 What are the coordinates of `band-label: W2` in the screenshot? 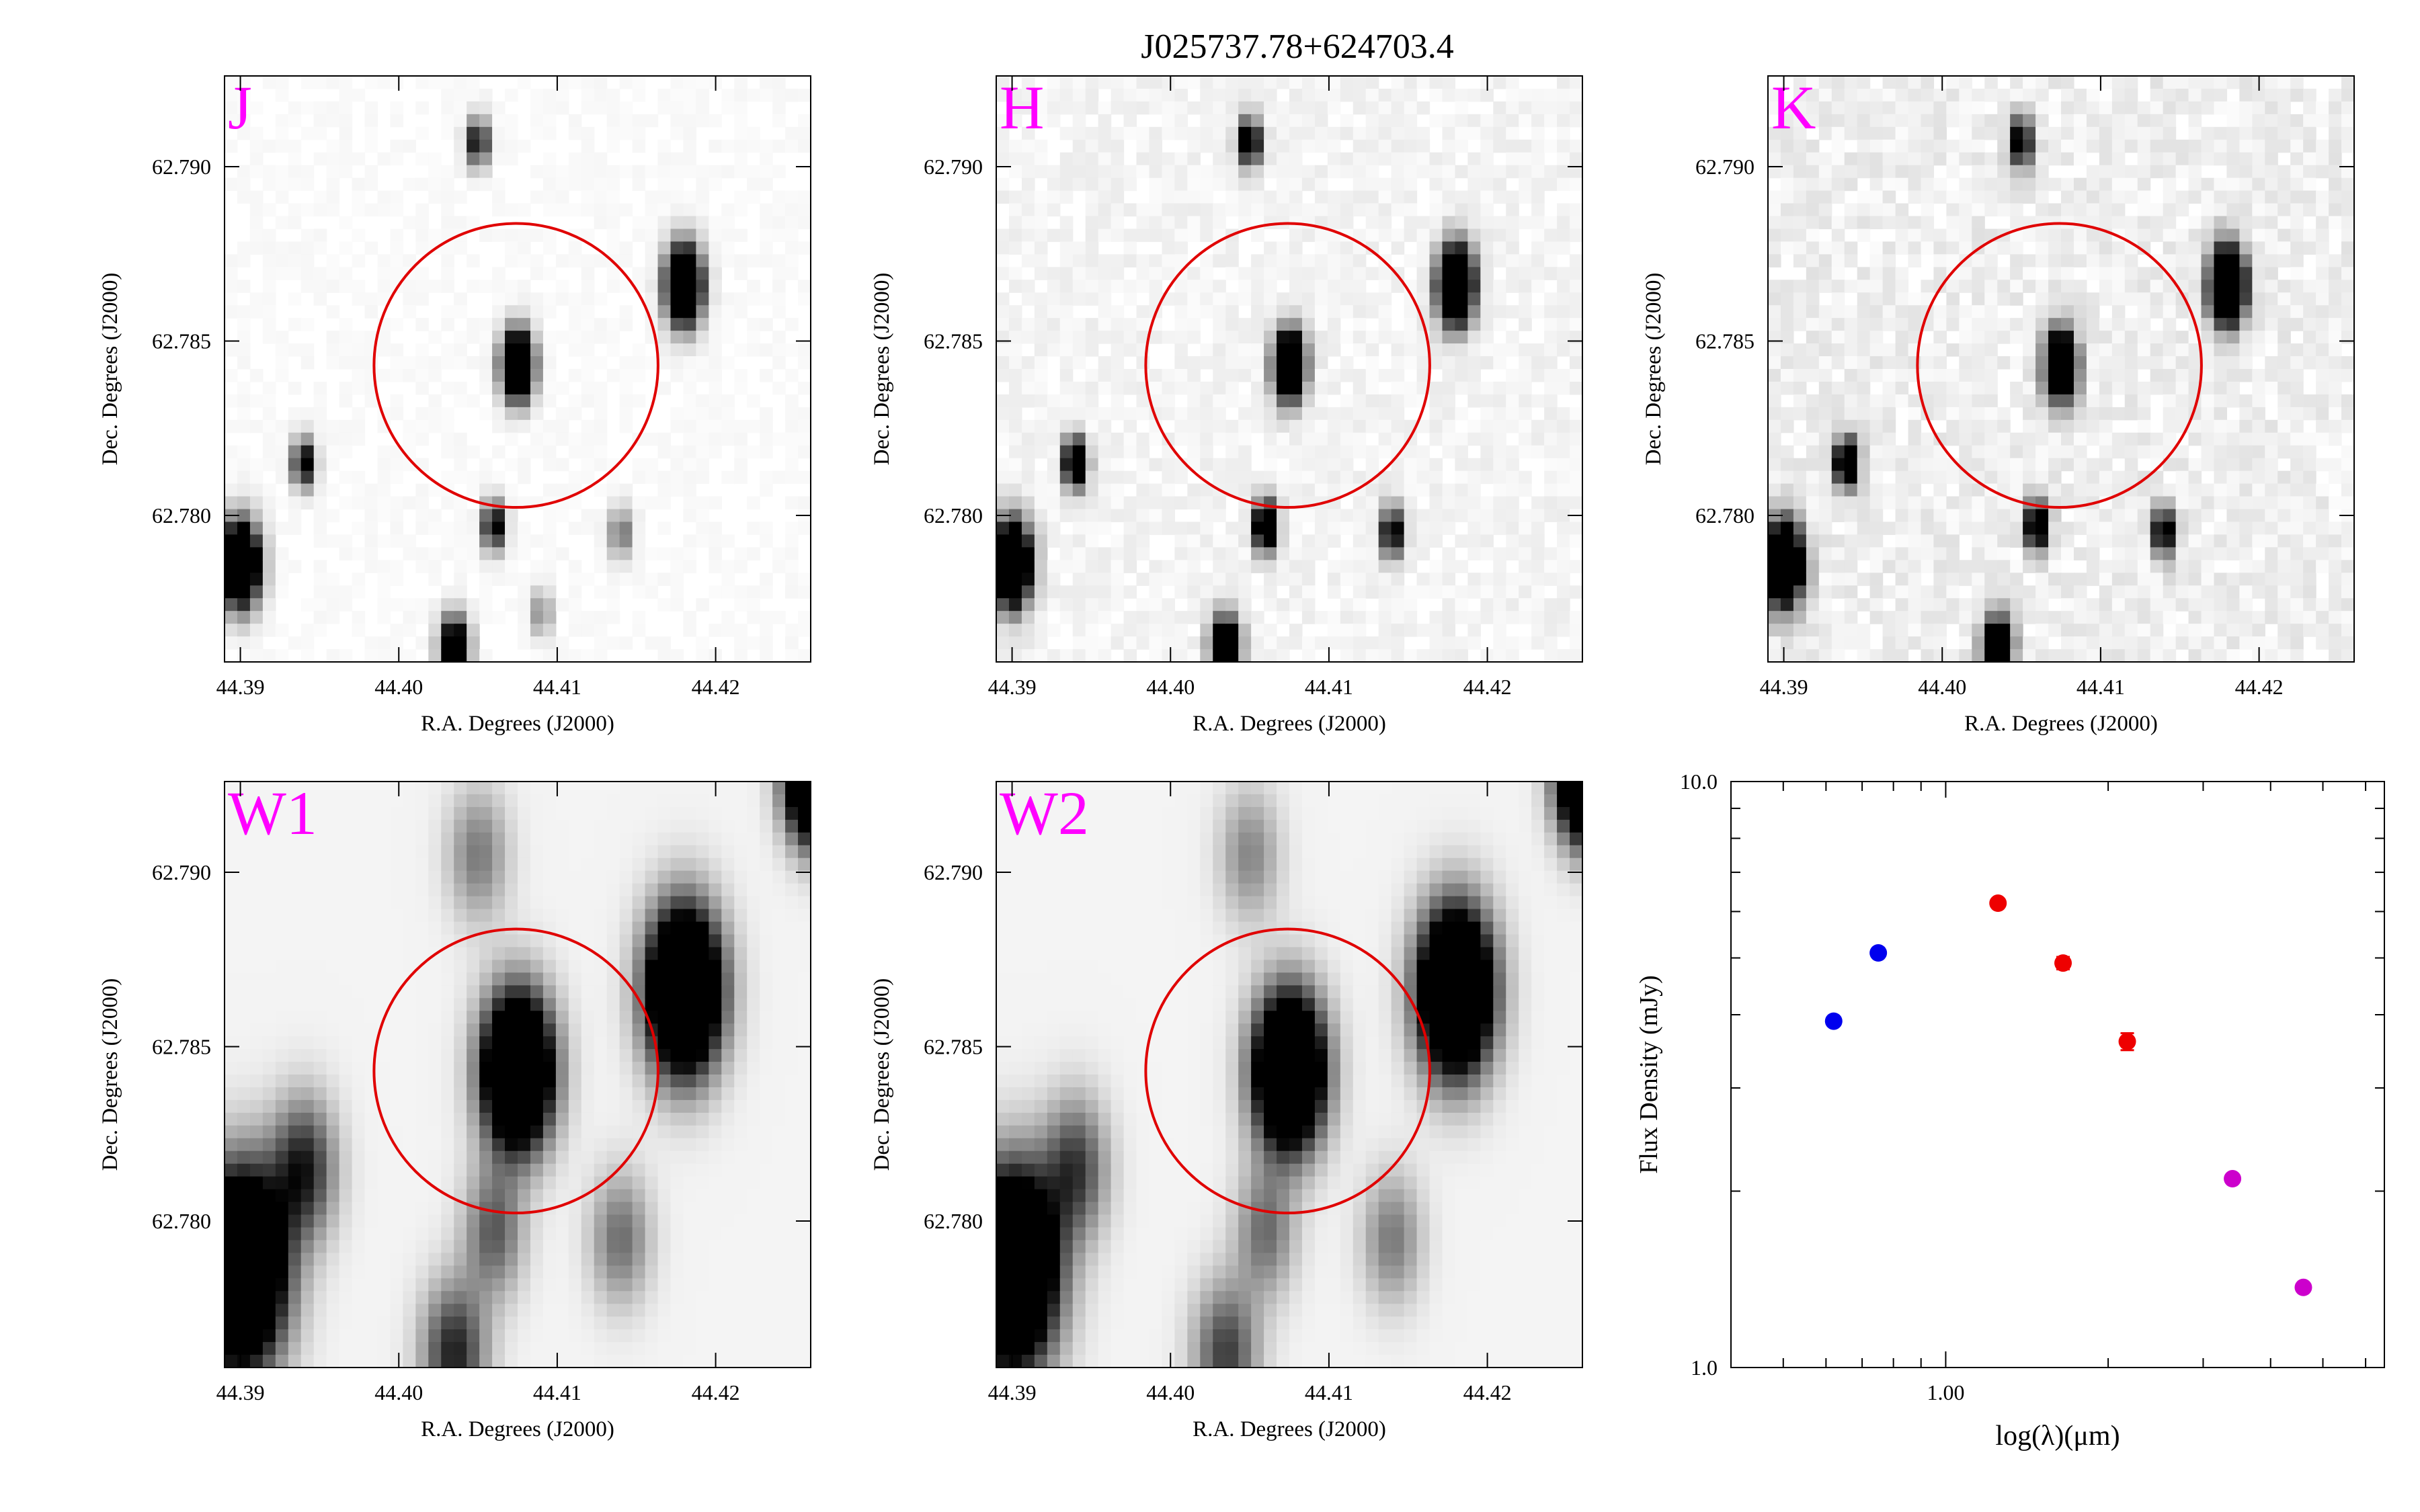 It's located at (1044, 813).